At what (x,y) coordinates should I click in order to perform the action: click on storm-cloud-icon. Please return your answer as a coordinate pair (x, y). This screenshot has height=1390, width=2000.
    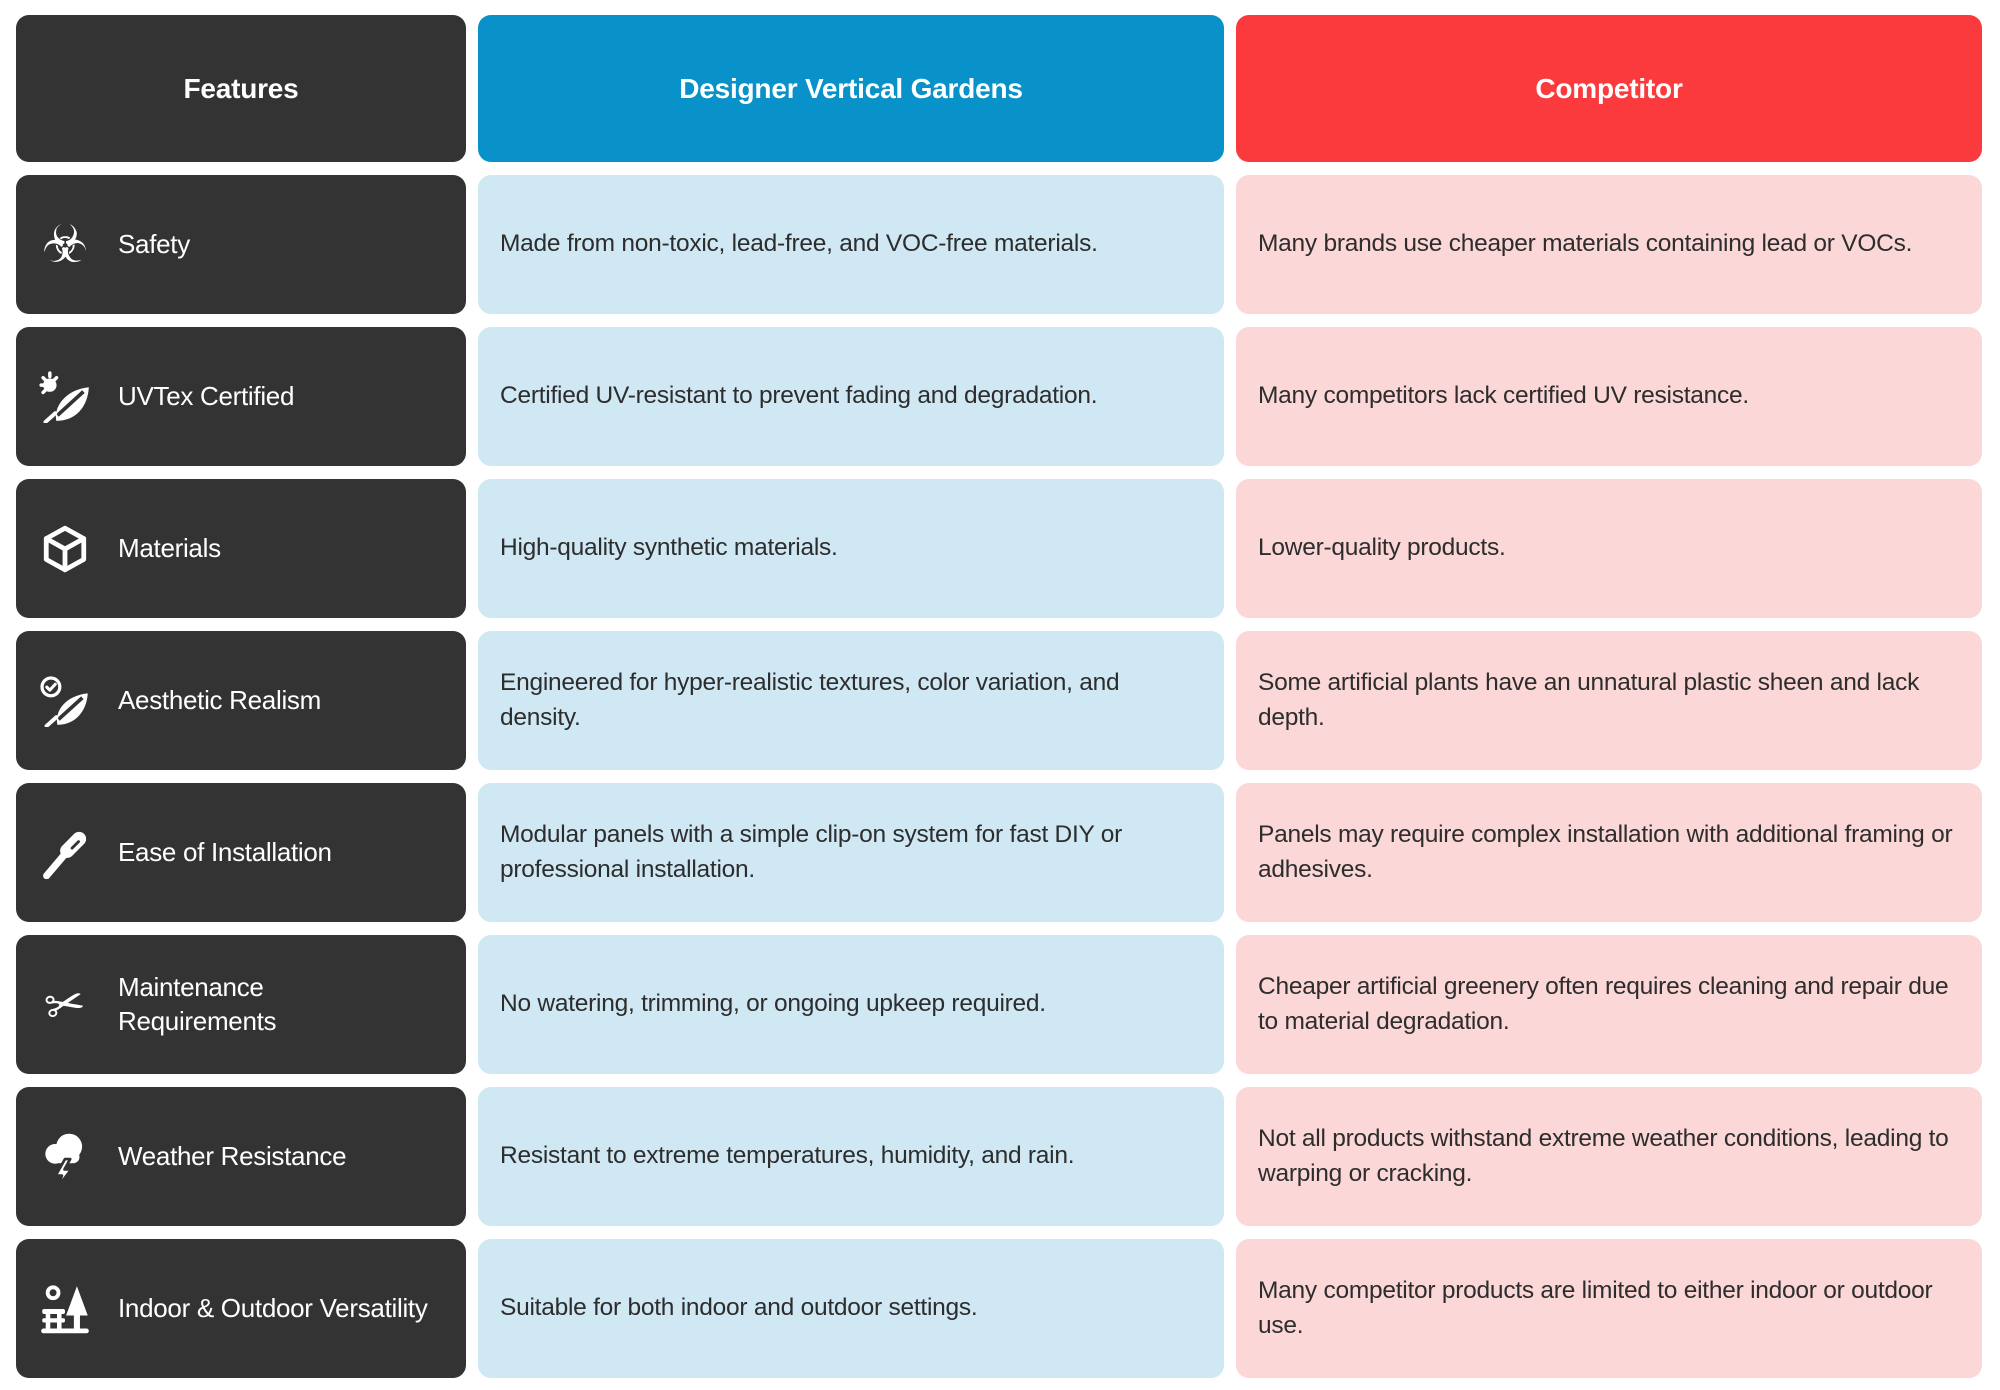
    Looking at the image, I should click on (64, 1159).